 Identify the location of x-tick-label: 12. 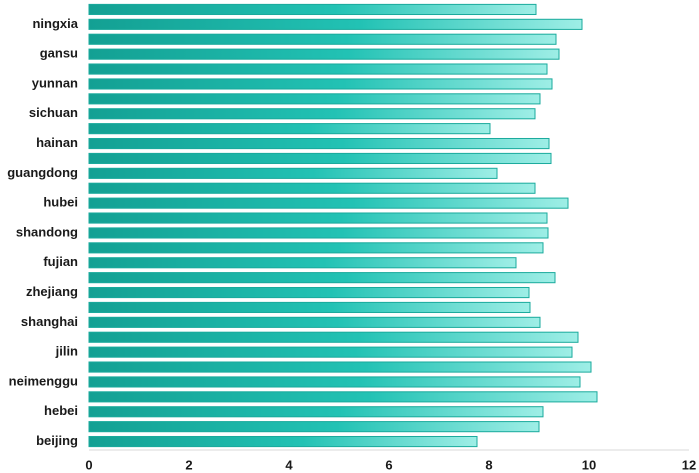
(689, 464).